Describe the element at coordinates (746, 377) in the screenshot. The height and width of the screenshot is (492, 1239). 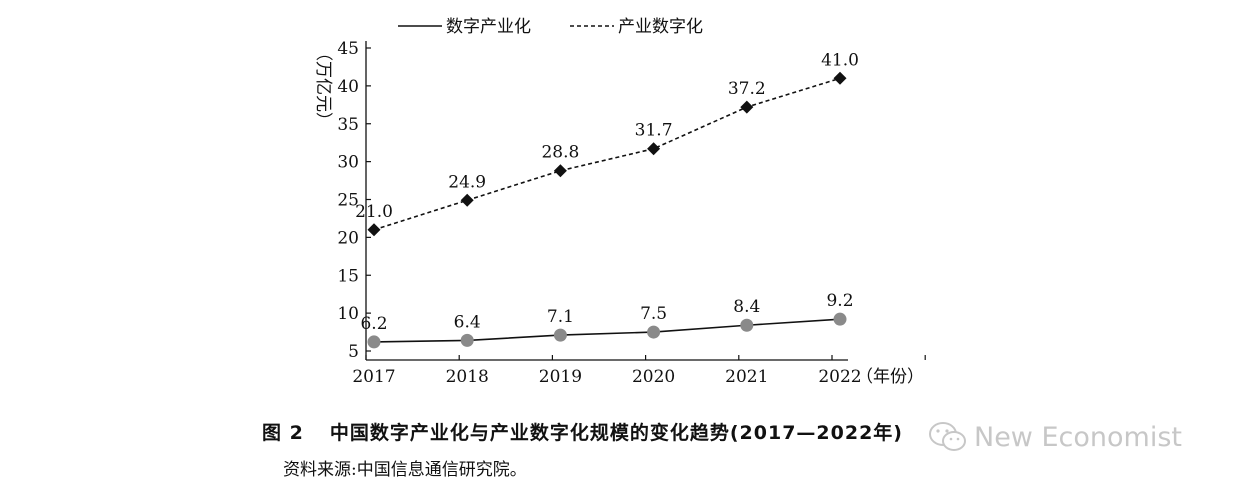
I see `x-tick-label: 2021` at that location.